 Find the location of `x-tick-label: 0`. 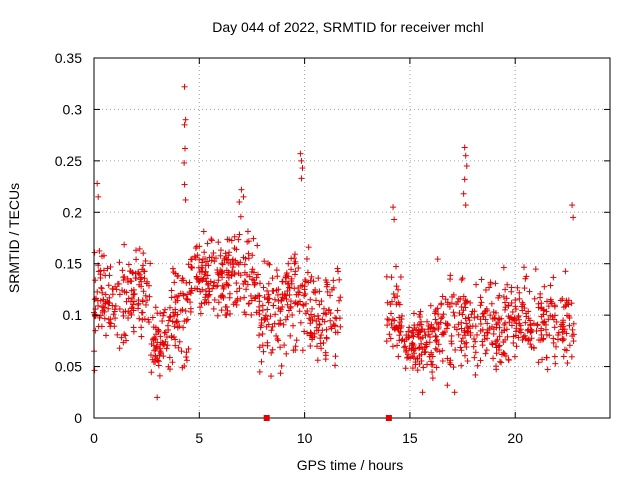

x-tick-label: 0 is located at coordinates (94, 438).